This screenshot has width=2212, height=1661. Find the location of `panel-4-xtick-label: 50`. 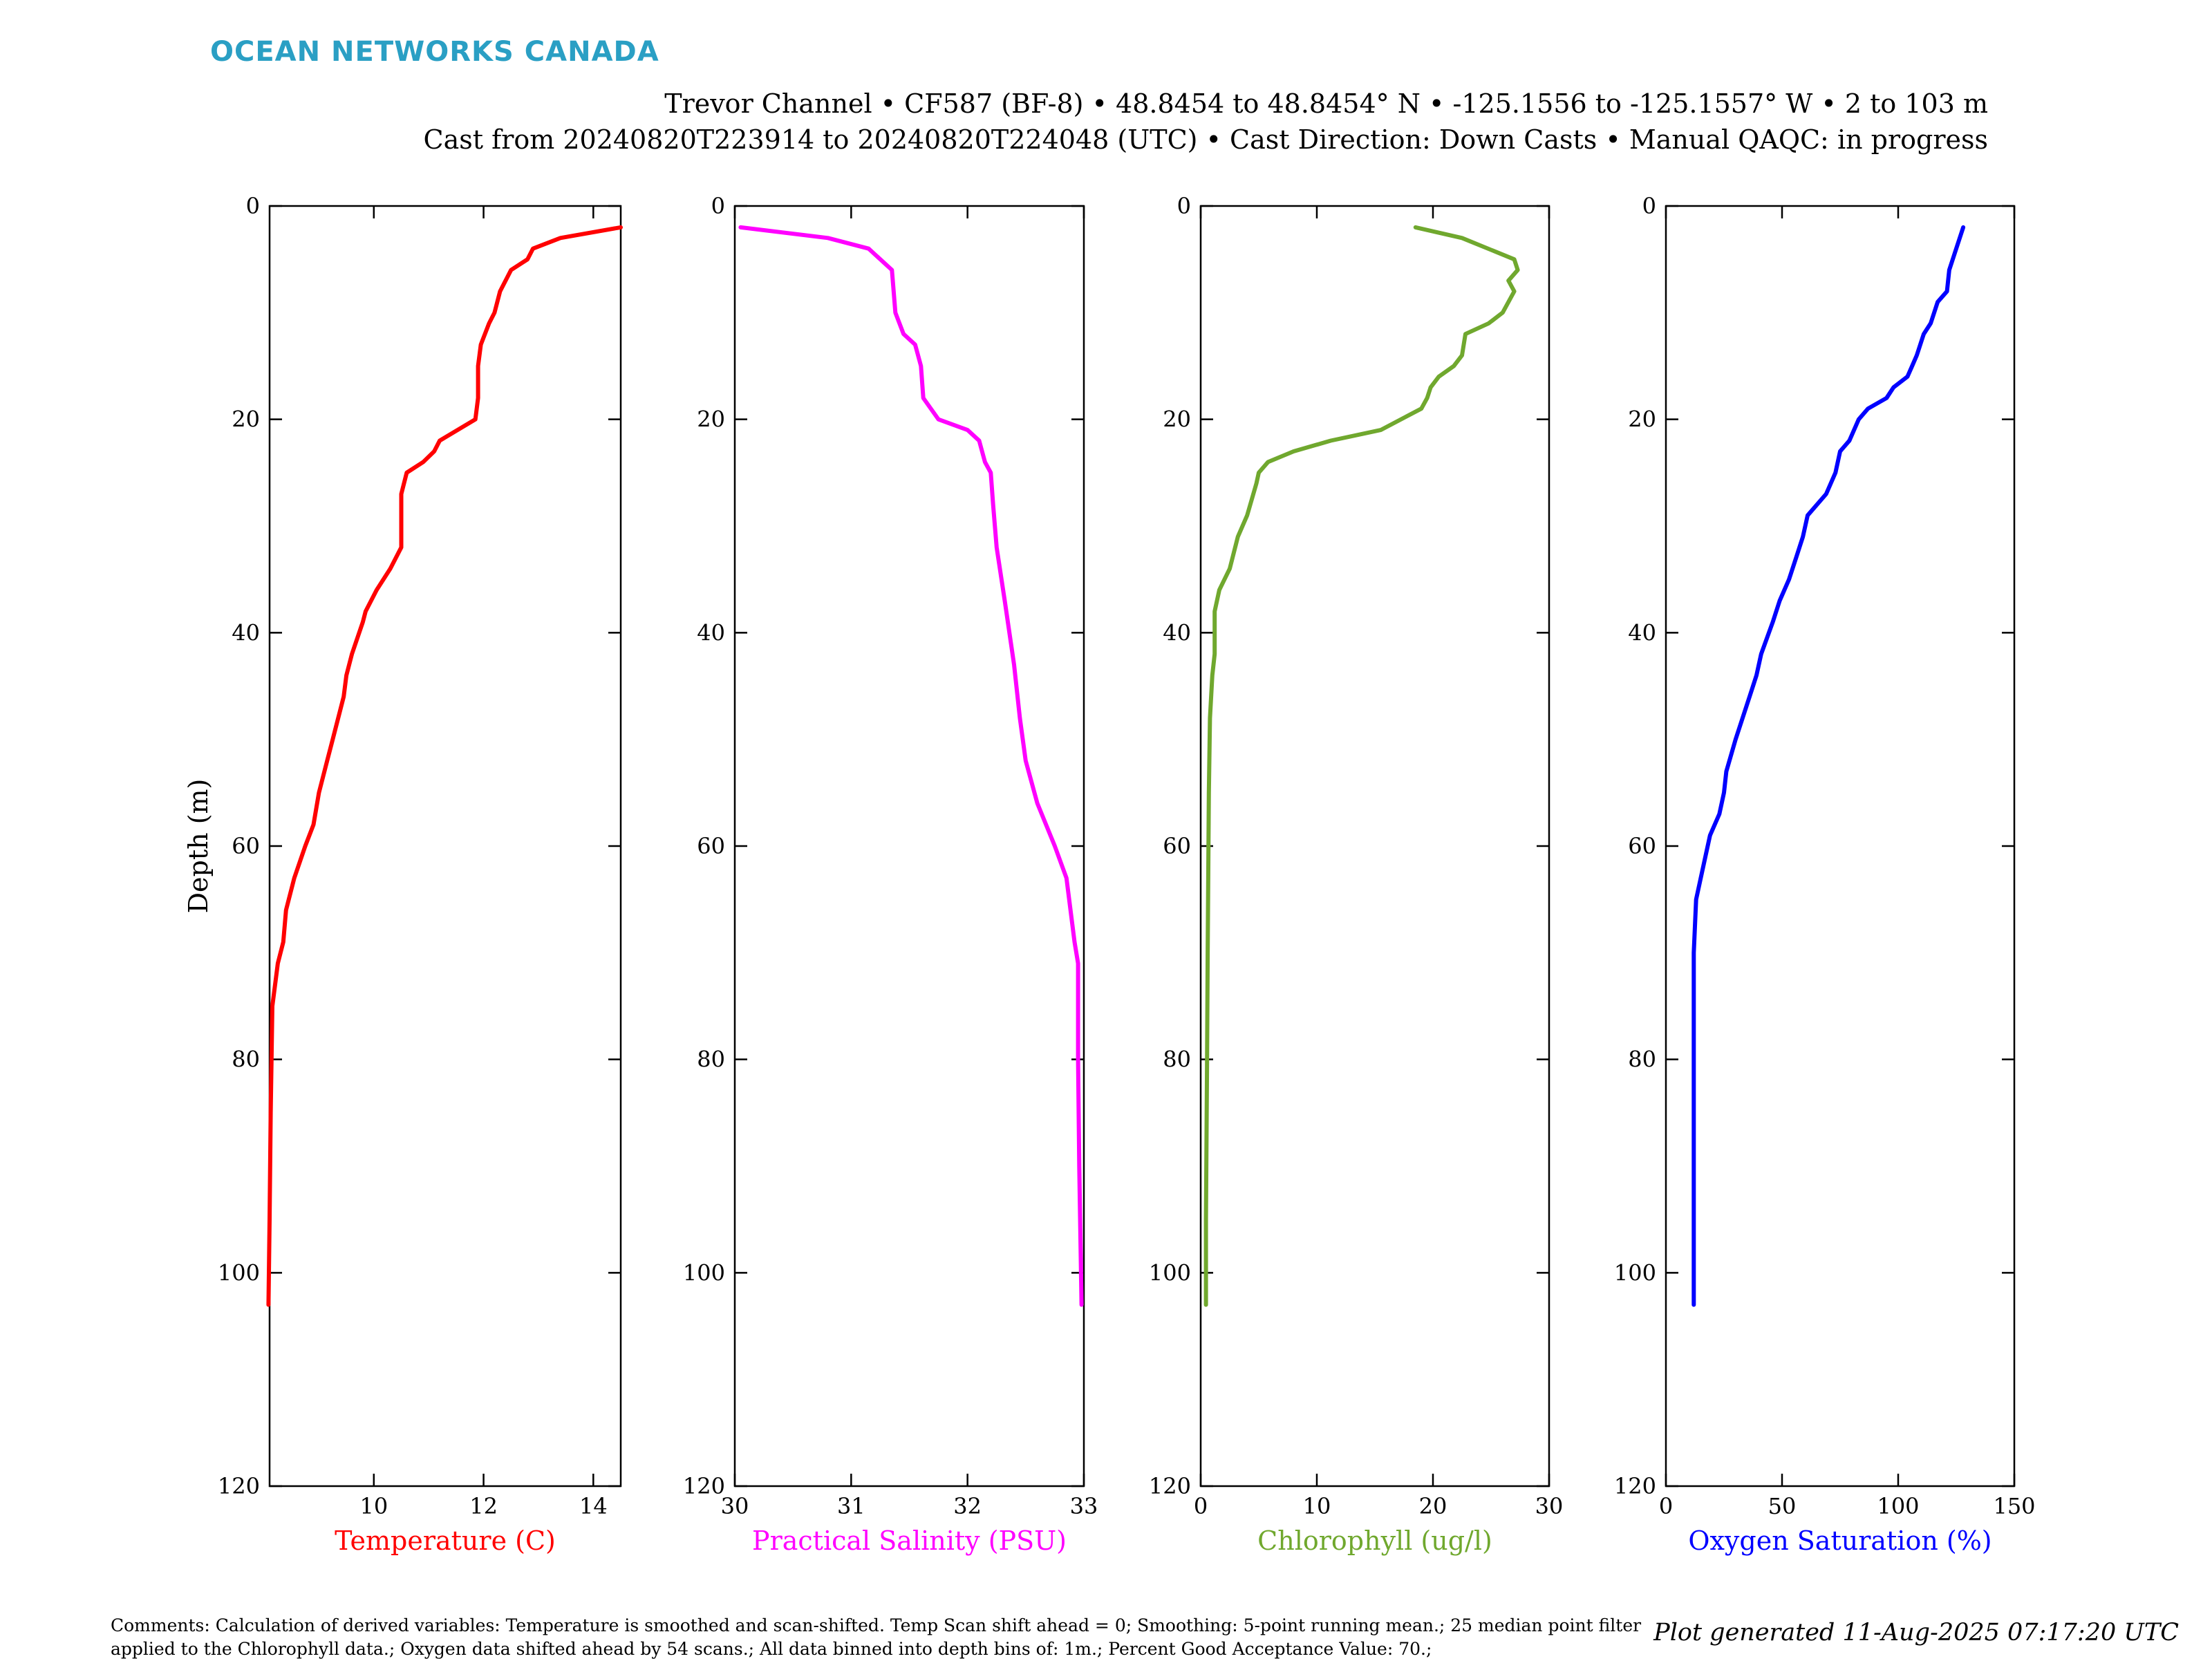

panel-4-xtick-label: 50 is located at coordinates (1783, 1506).